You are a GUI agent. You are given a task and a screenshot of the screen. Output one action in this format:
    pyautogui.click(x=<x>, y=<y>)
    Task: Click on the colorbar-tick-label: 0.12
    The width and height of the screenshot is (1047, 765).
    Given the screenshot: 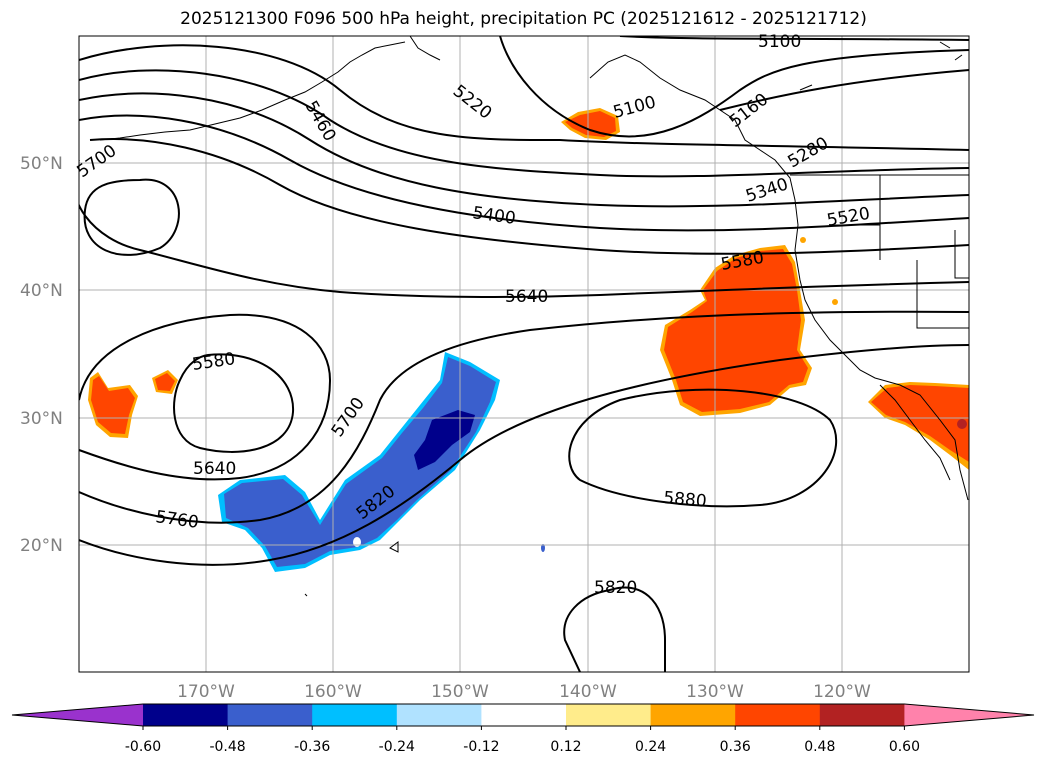 What is the action you would take?
    pyautogui.click(x=565, y=747)
    